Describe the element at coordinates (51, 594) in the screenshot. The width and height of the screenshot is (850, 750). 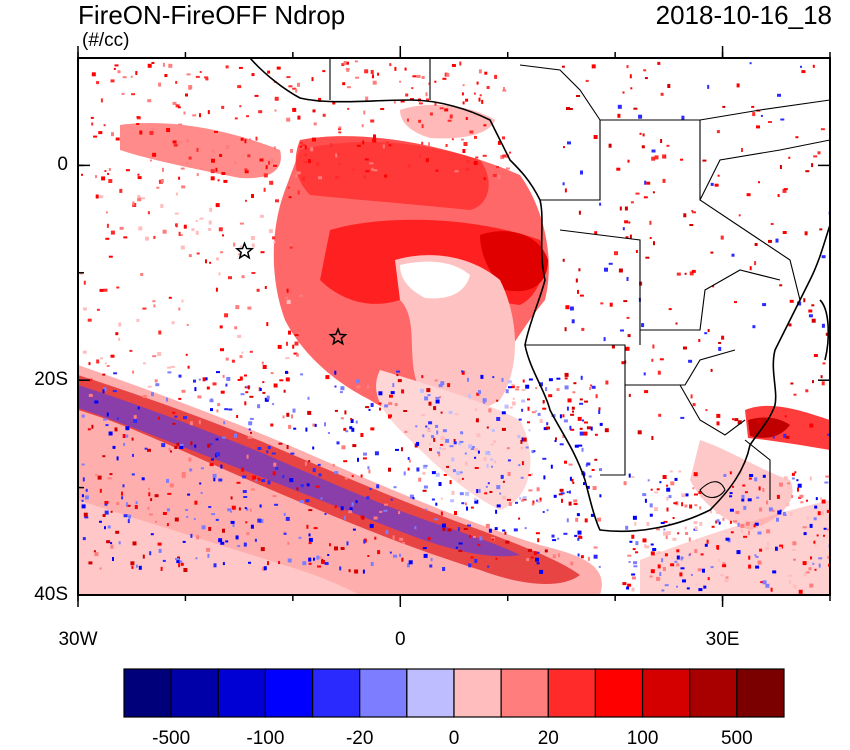
I see `lat-tick-label: 40S` at that location.